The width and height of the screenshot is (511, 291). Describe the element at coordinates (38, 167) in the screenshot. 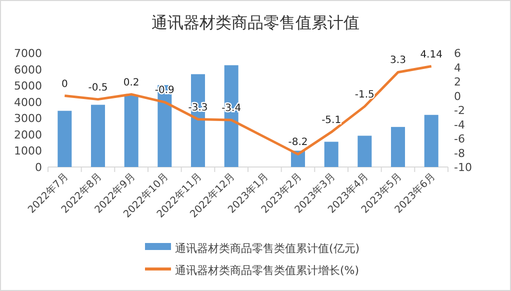

I see `y-tick-label: 0` at that location.